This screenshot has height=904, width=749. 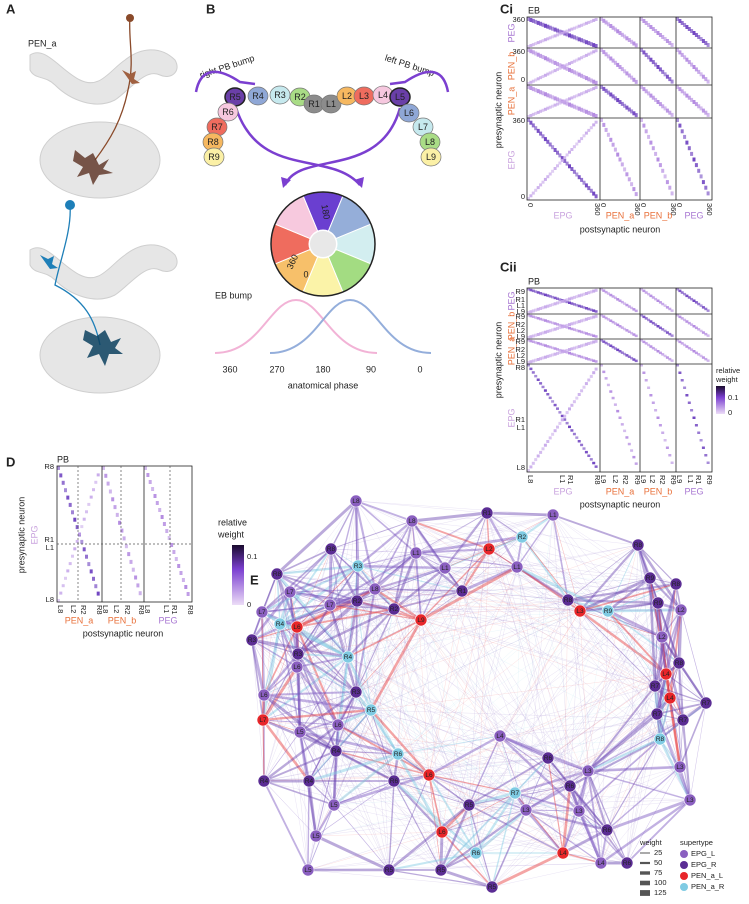 What do you see at coordinates (371, 369) in the screenshot?
I see `phase-tick: 90` at bounding box center [371, 369].